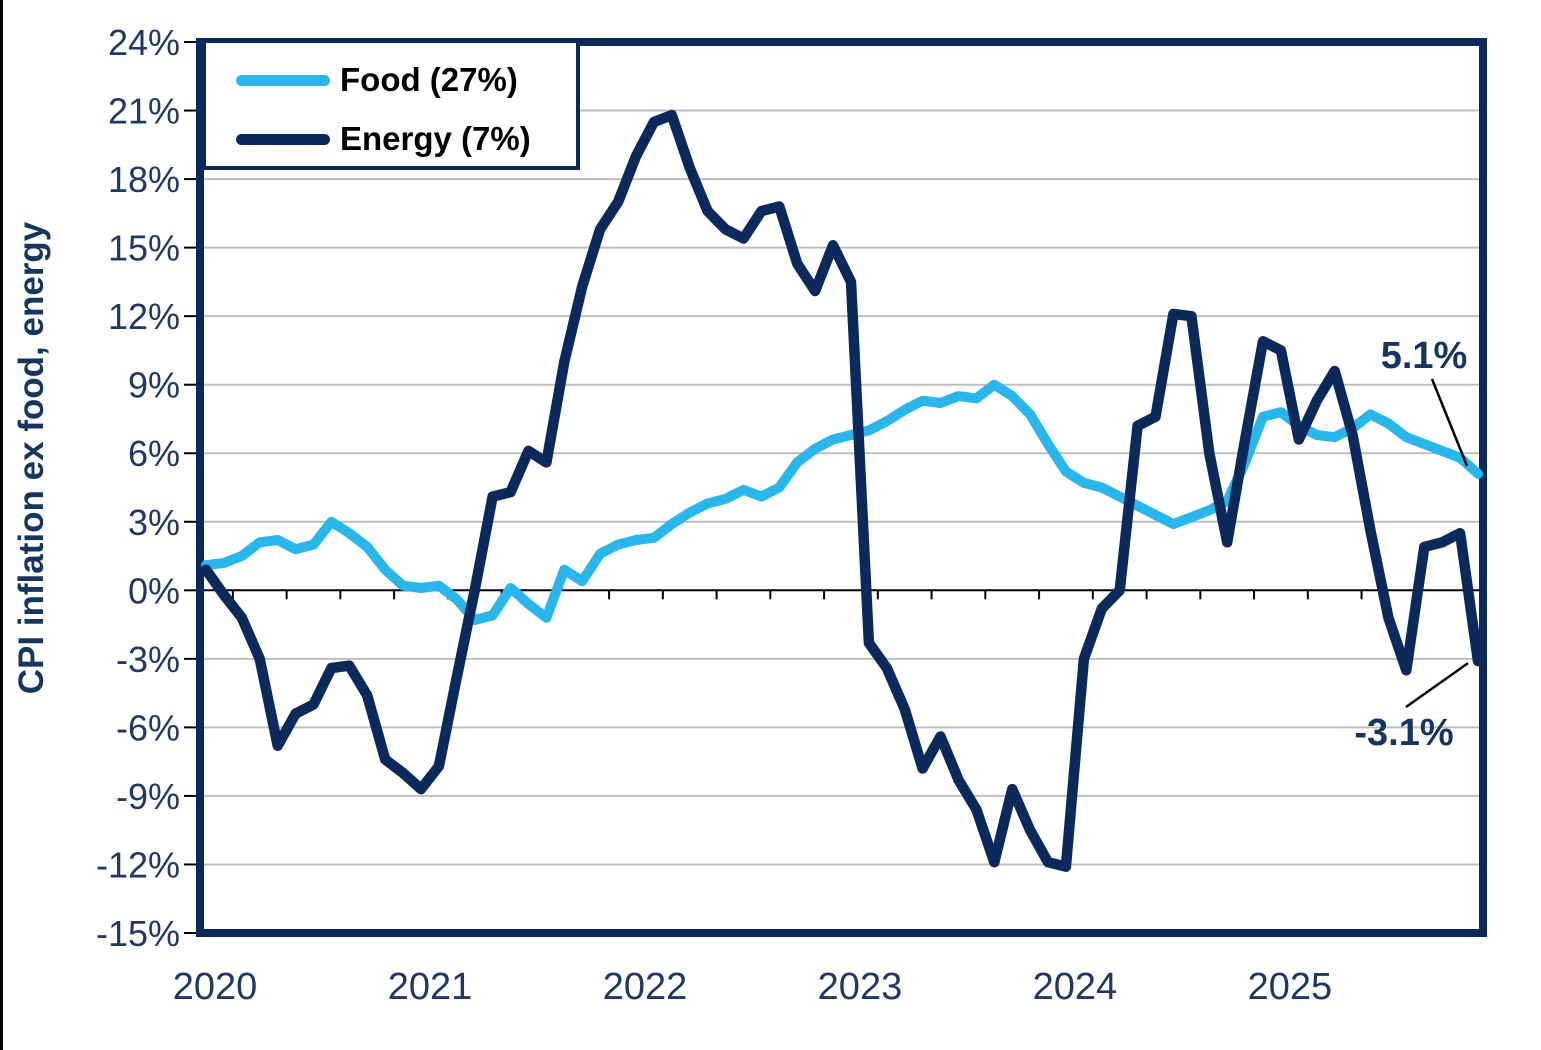 Image resolution: width=1541 pixels, height=1050 pixels. I want to click on y-tick-label: 15%, so click(144, 248).